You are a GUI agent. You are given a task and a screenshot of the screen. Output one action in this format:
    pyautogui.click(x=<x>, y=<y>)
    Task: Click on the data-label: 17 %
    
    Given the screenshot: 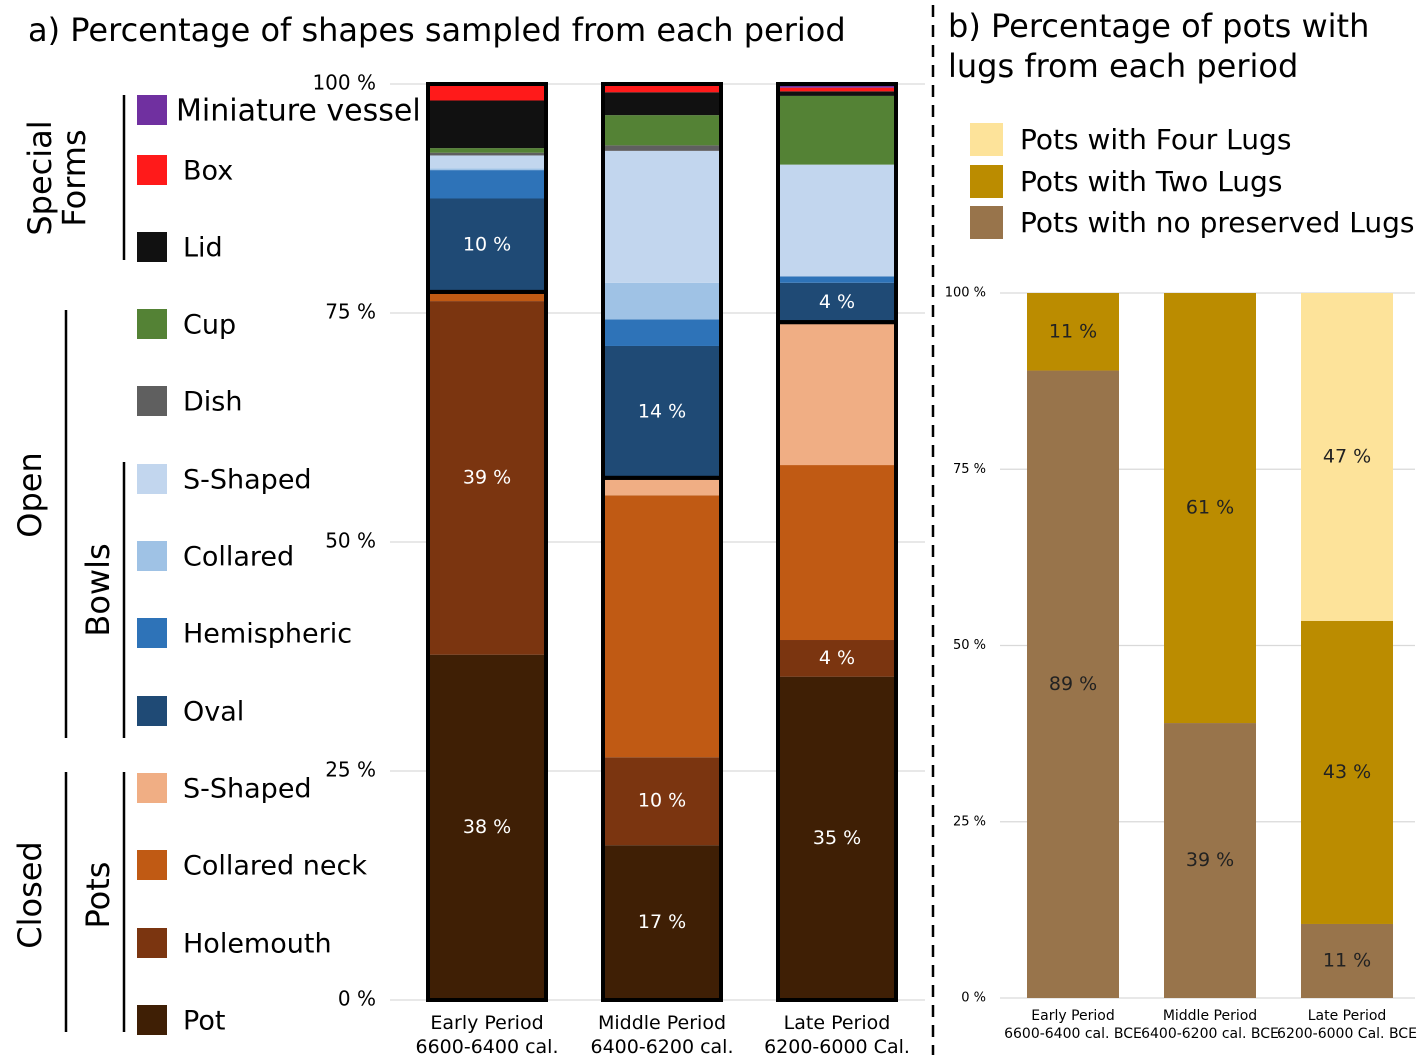 What is the action you would take?
    pyautogui.click(x=662, y=922)
    